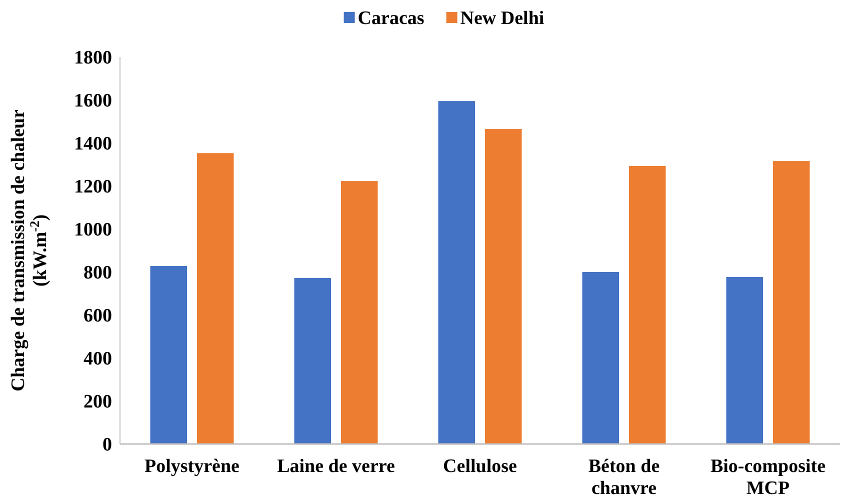 The image size is (850, 504). Describe the element at coordinates (98, 359) in the screenshot. I see `y-tick-label: 400` at that location.